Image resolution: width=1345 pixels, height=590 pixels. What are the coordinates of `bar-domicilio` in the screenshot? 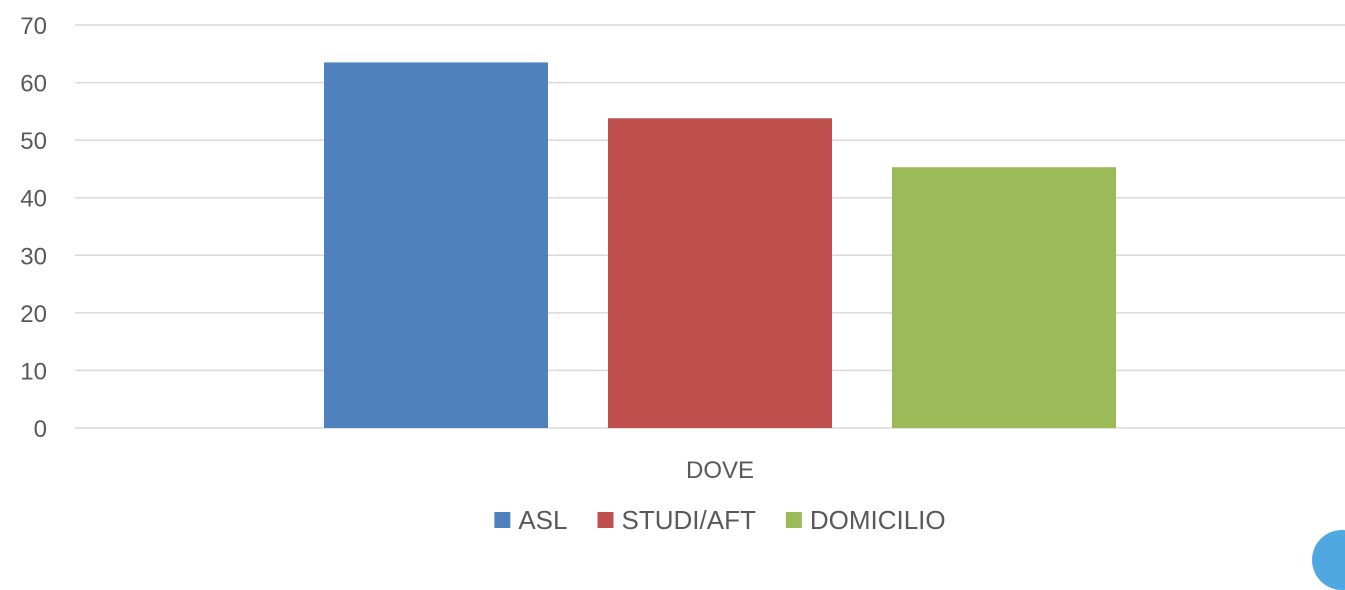 It's located at (1004, 298).